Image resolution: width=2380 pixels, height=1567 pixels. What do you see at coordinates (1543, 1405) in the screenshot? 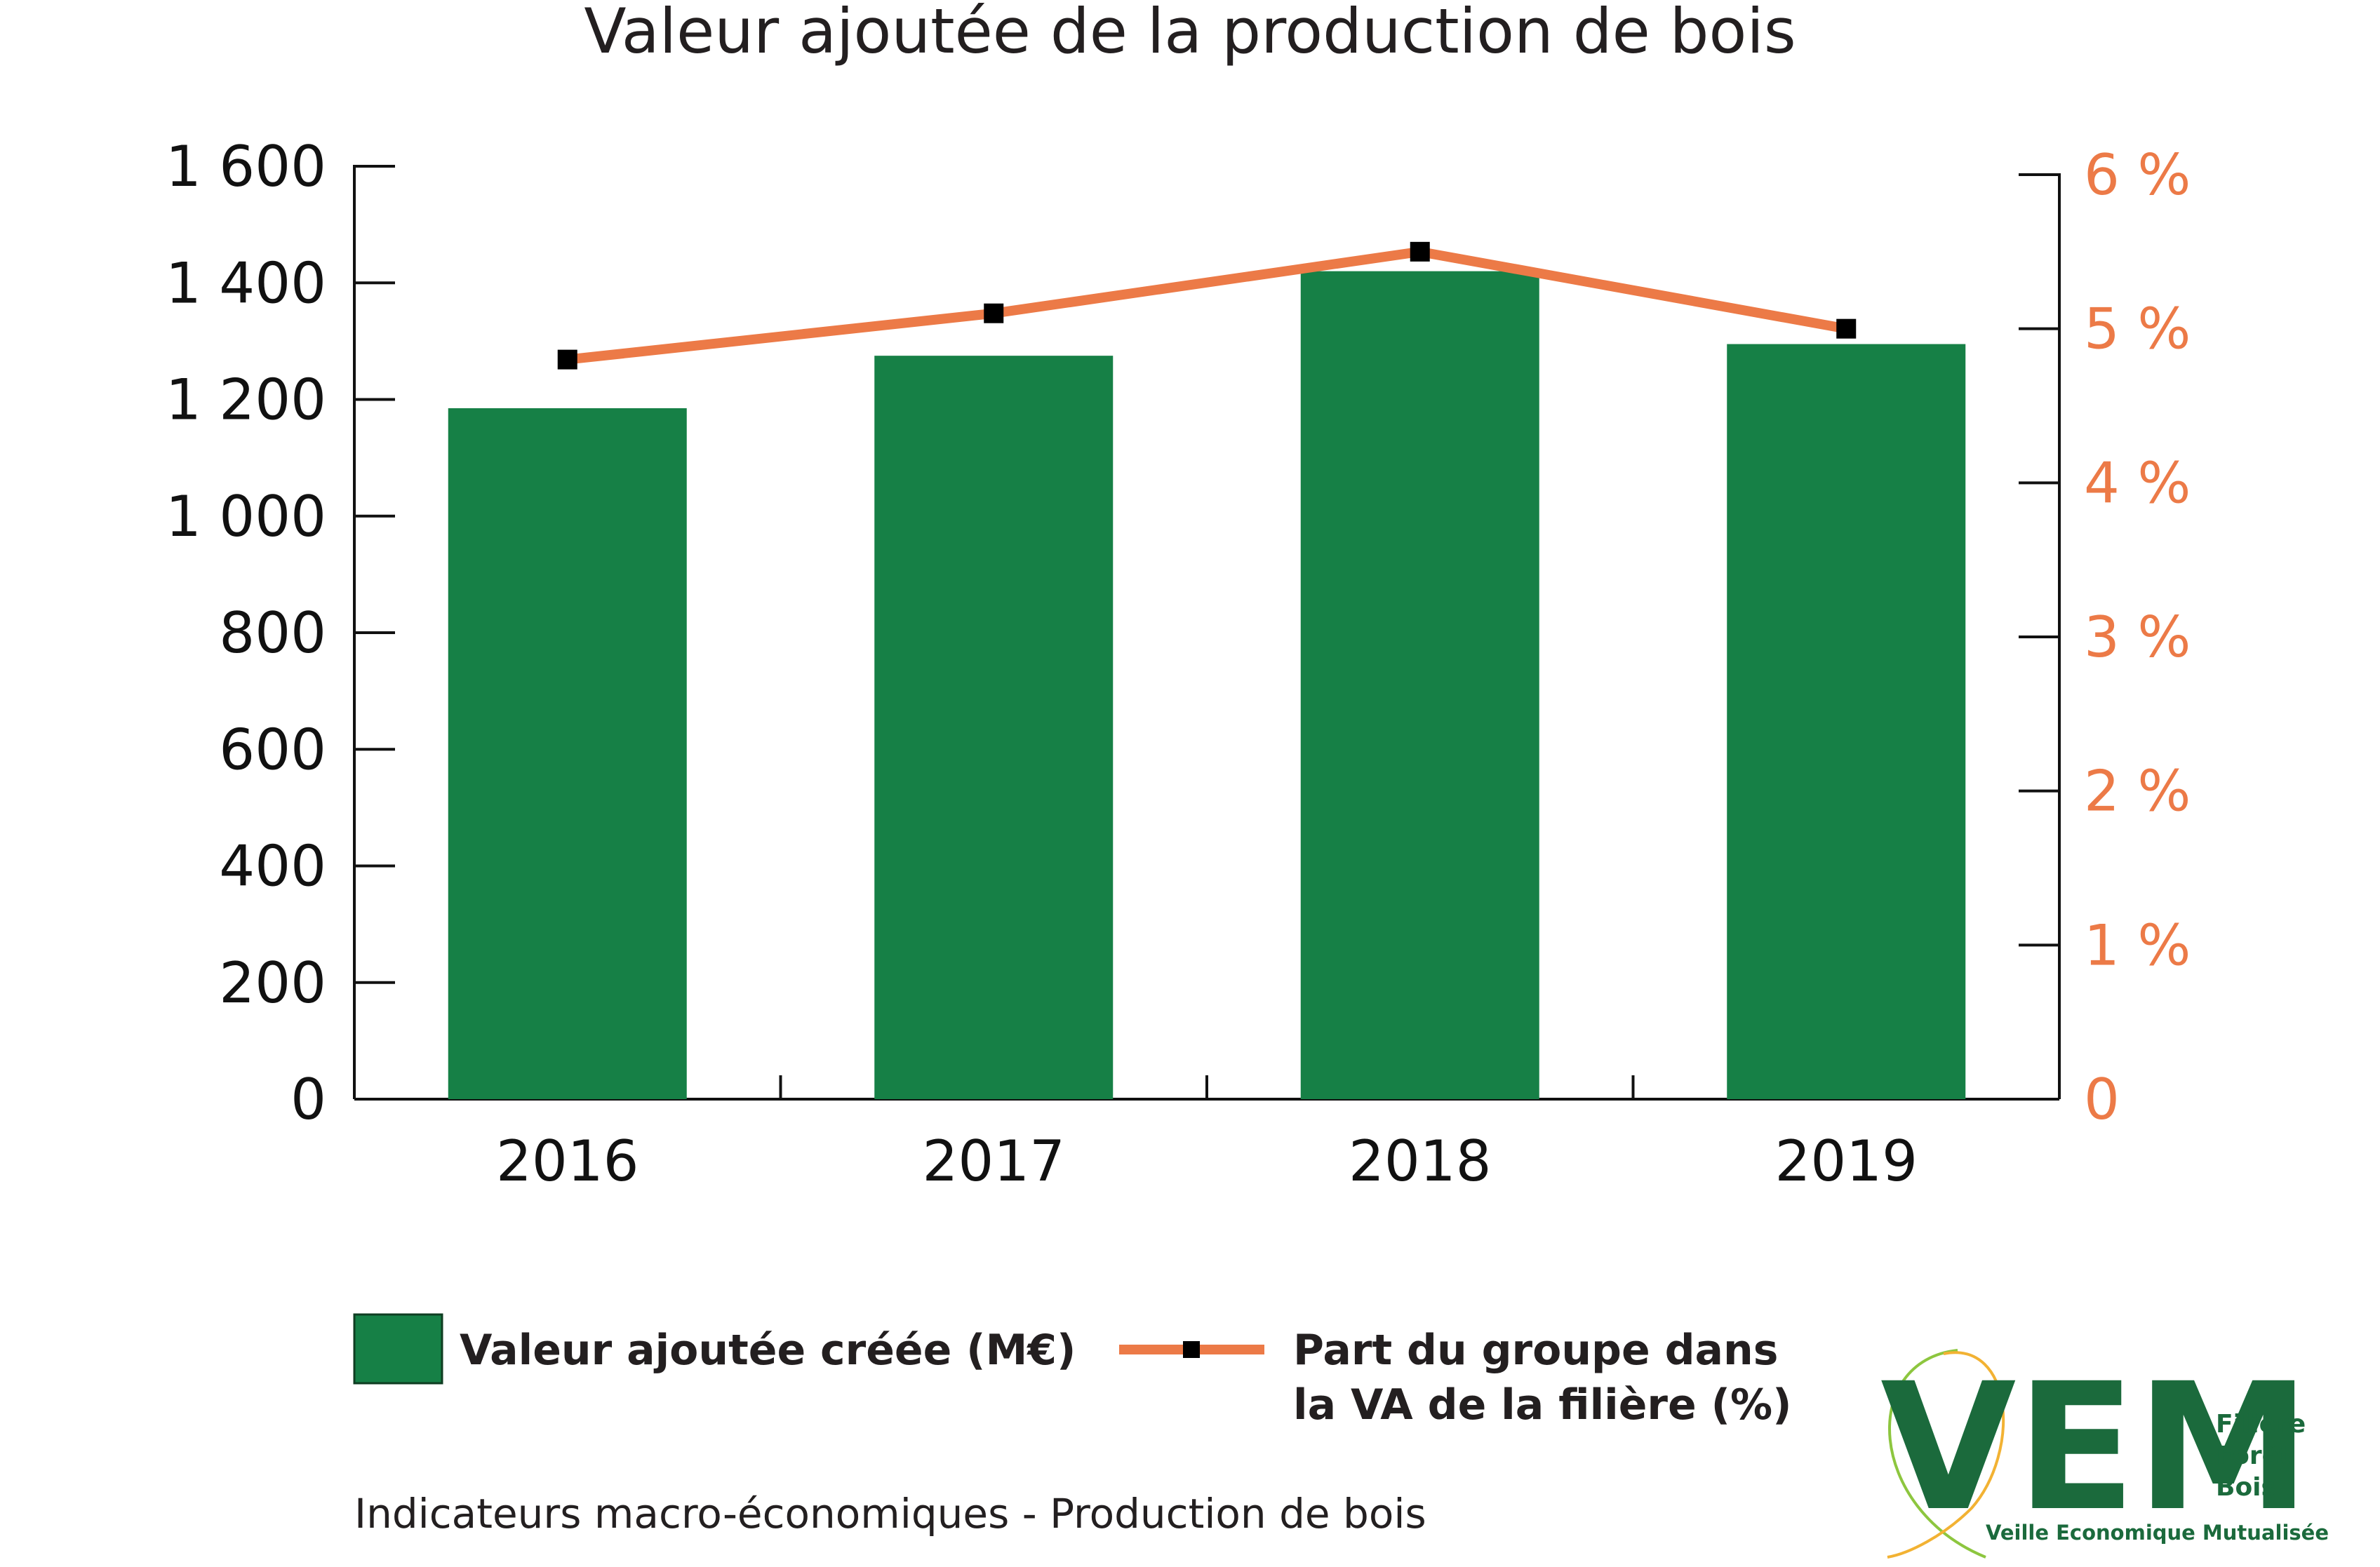
I see `legend-line-label-2: la VA de la filière (%)` at bounding box center [1543, 1405].